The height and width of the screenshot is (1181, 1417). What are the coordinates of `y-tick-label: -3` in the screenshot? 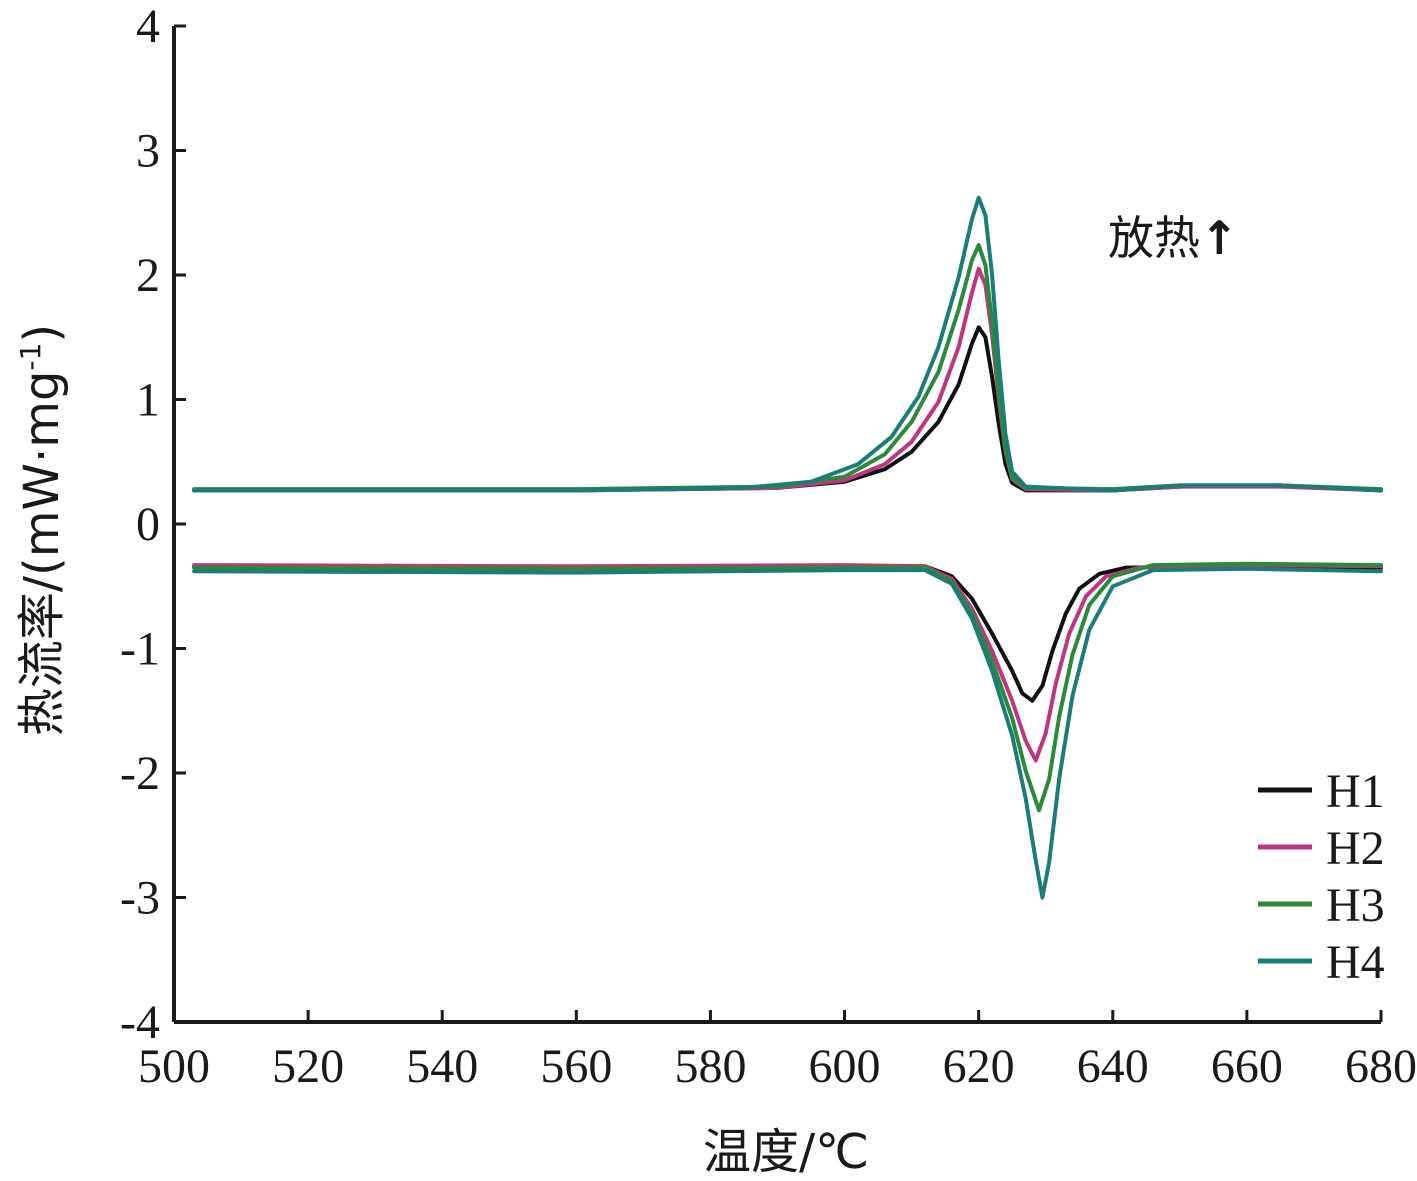 It's located at (140, 898).